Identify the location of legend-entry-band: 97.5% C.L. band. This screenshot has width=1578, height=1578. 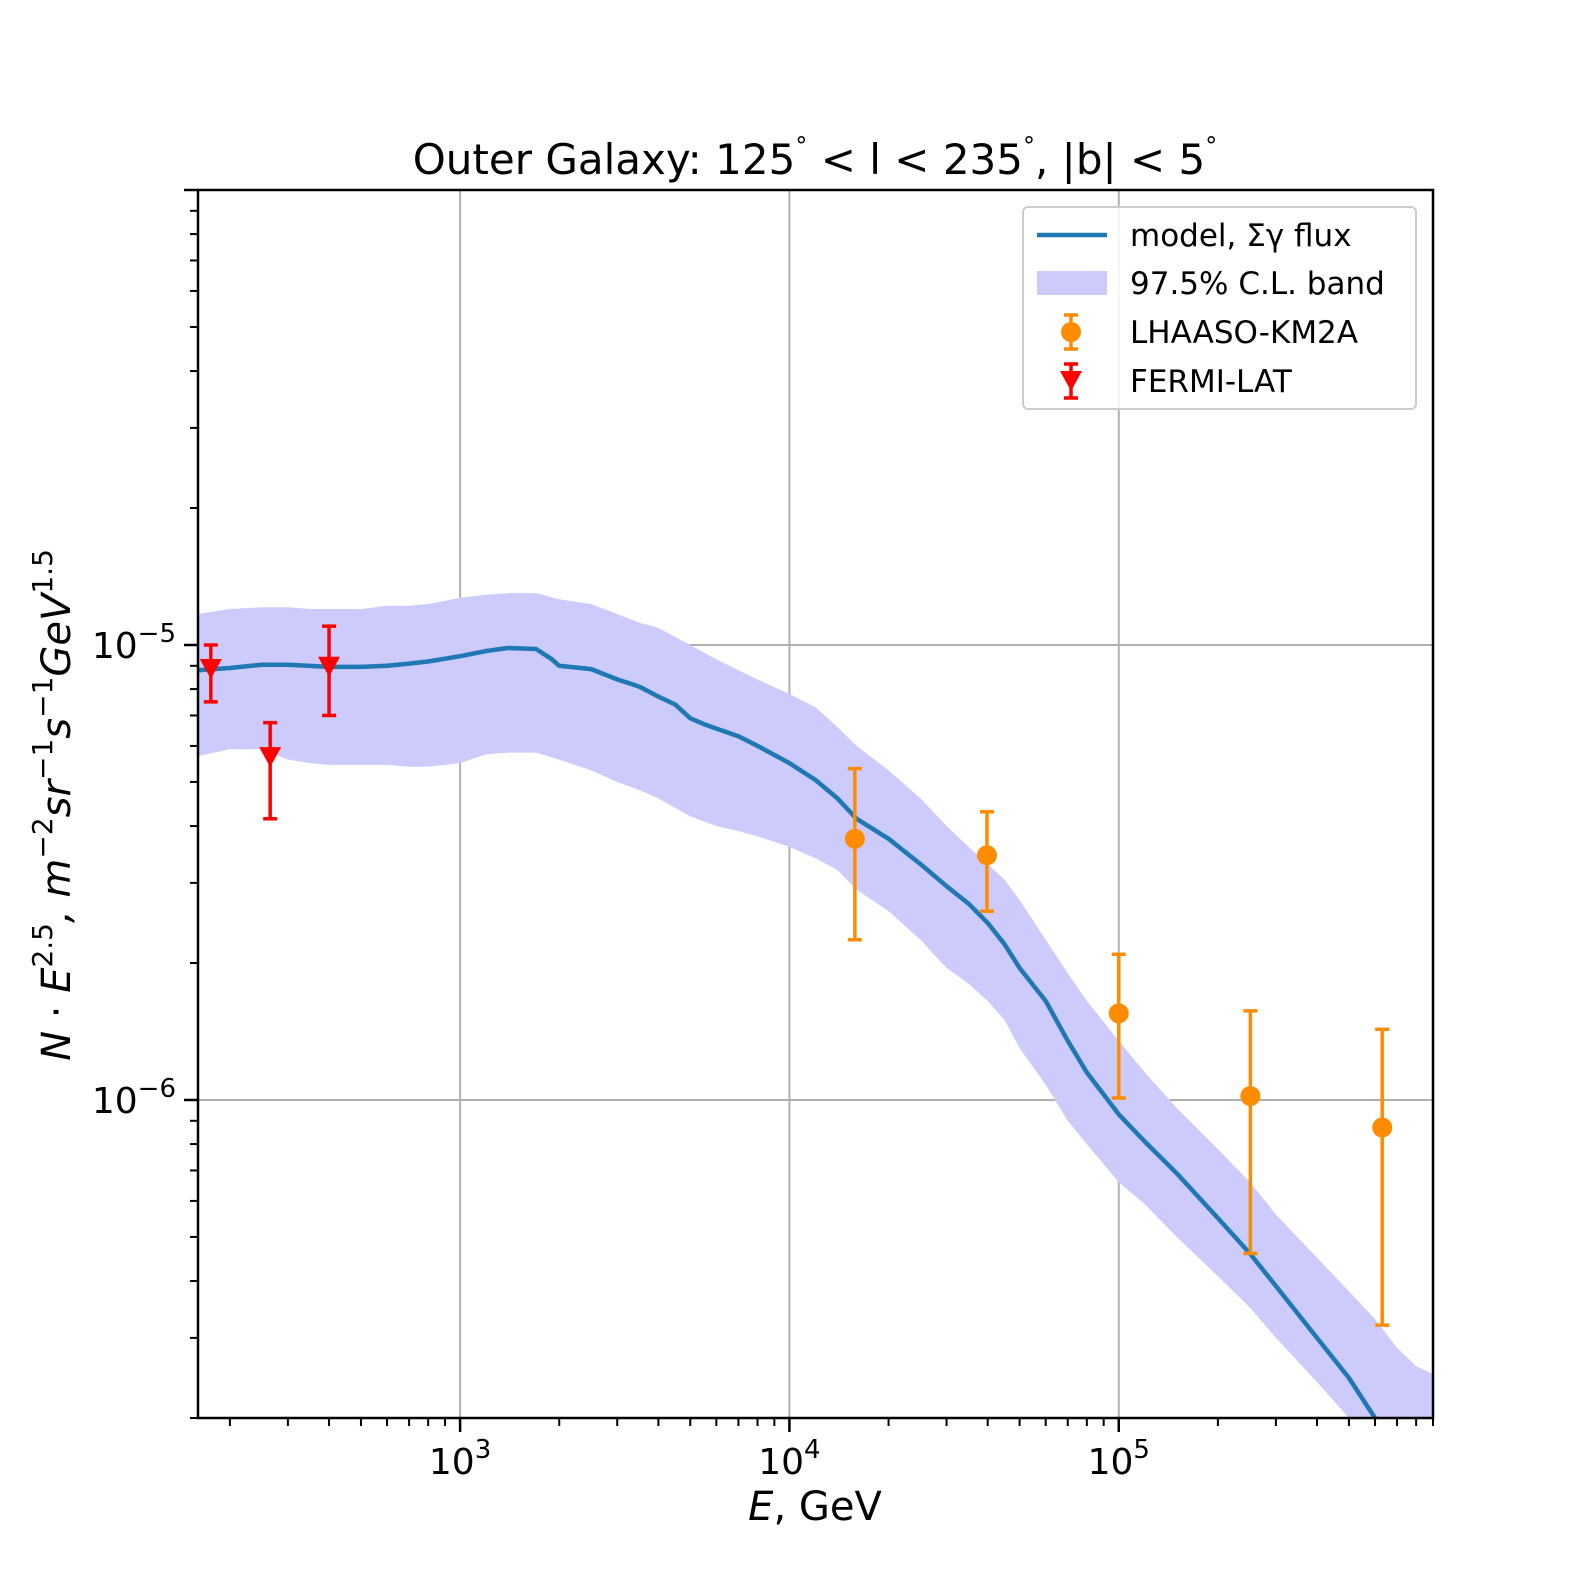
(1211, 284).